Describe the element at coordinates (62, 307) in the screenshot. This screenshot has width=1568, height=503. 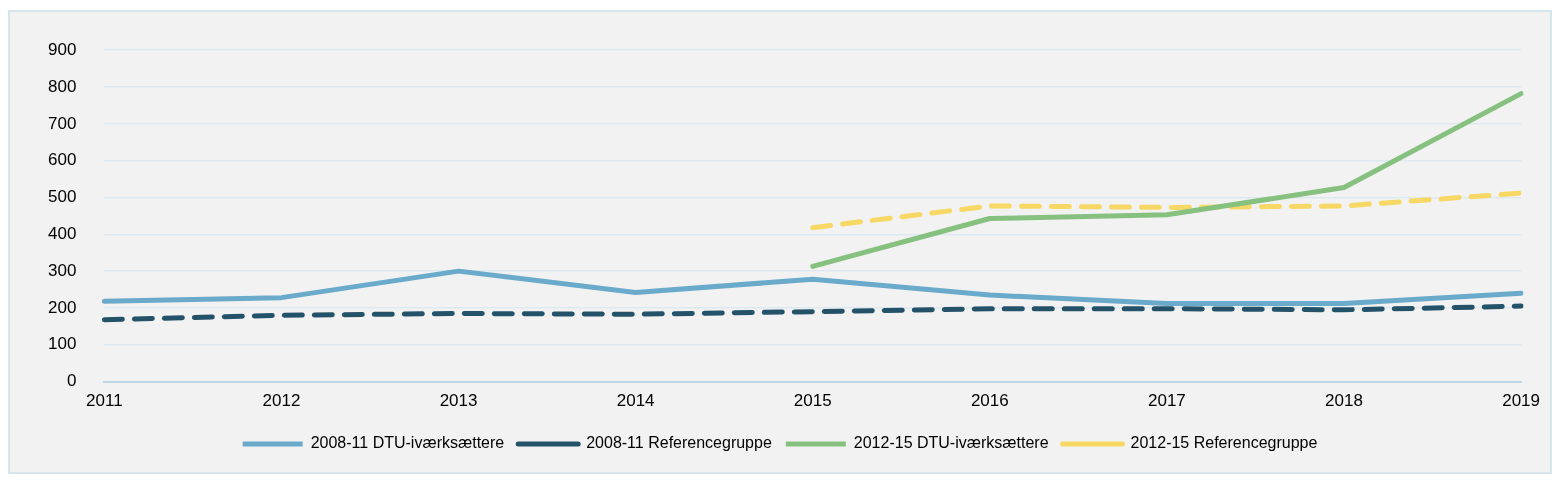
I see `y-tick-label: 200` at that location.